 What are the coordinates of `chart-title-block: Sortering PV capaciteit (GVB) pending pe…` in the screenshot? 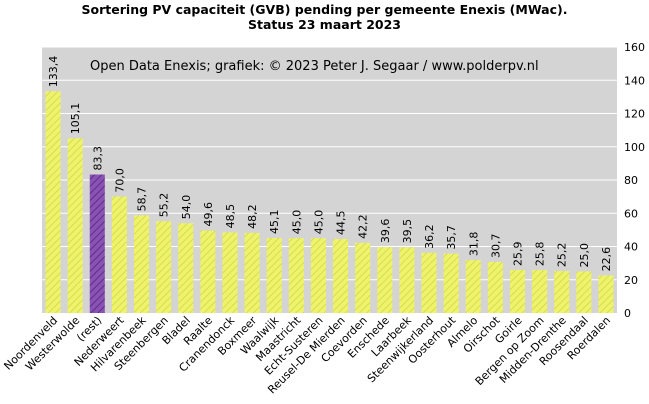 It's located at (324, 17).